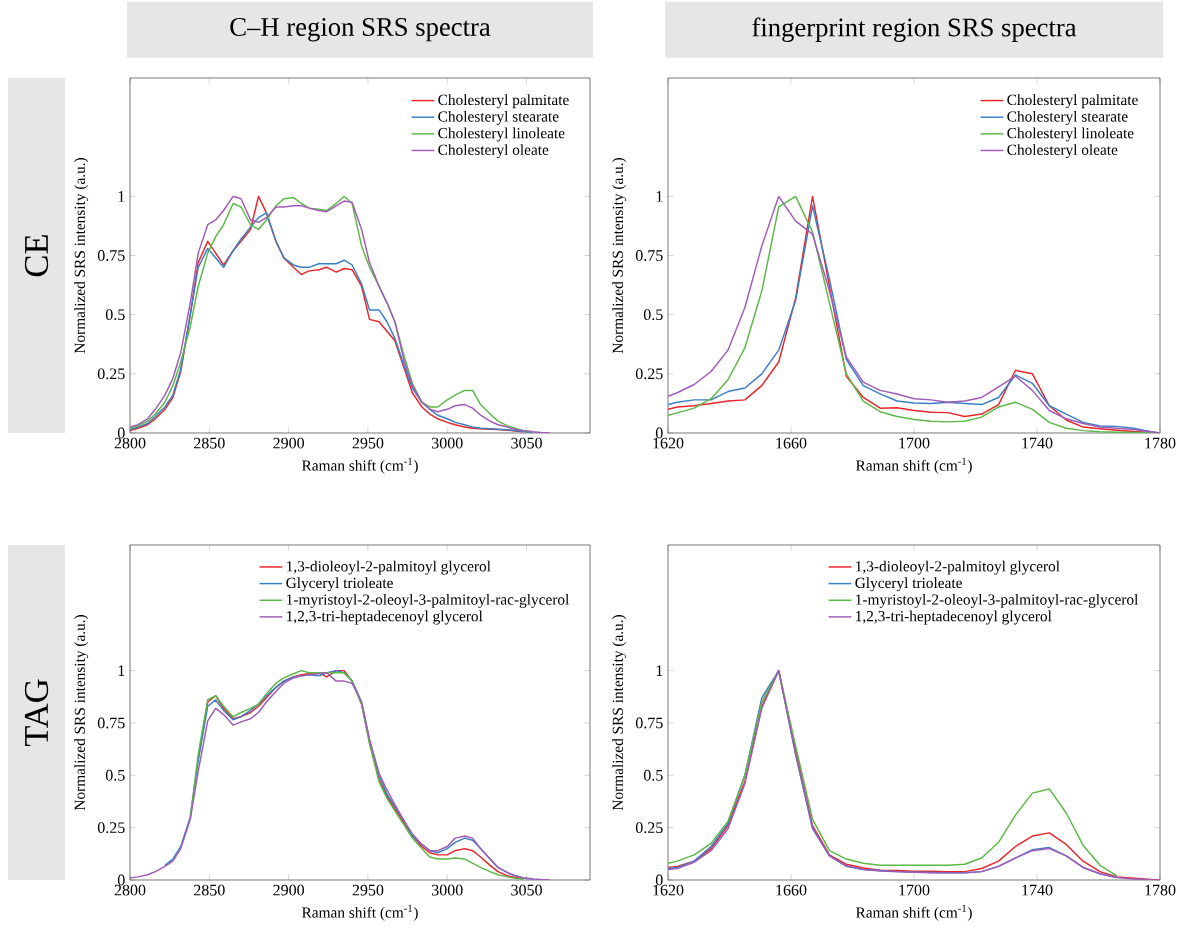 Image resolution: width=1180 pixels, height=928 pixels. Describe the element at coordinates (914, 29) in the screenshot. I see `chart-title: fingerprint region SRS spectra` at that location.